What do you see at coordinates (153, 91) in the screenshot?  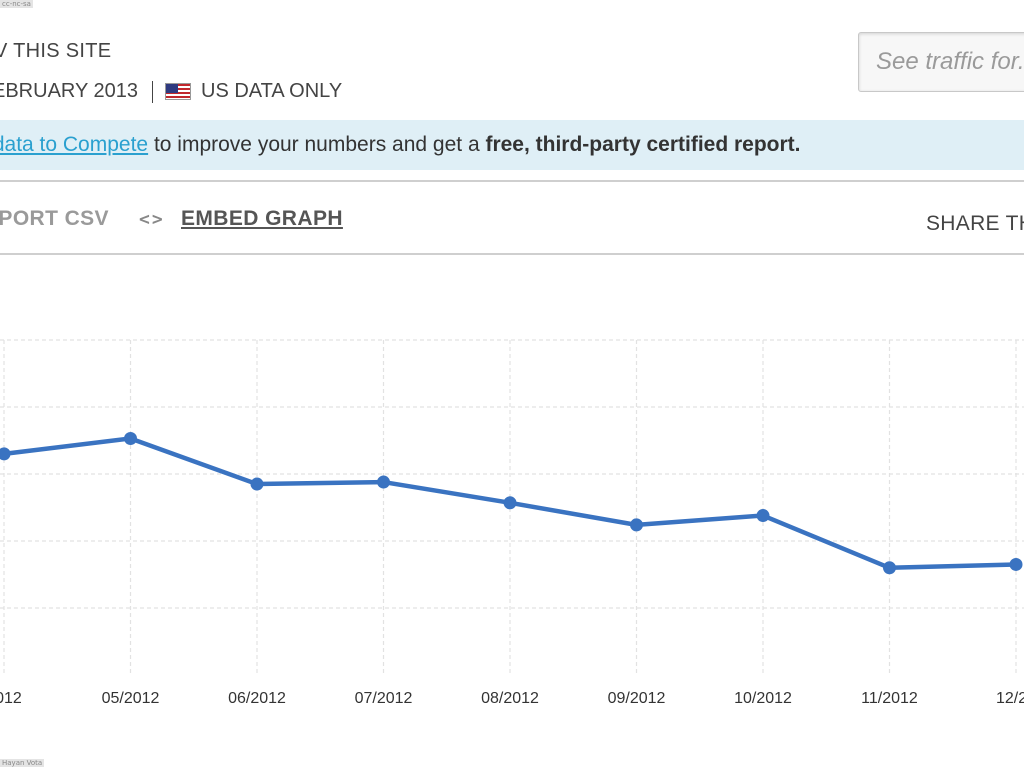 I see `meta-divider` at bounding box center [153, 91].